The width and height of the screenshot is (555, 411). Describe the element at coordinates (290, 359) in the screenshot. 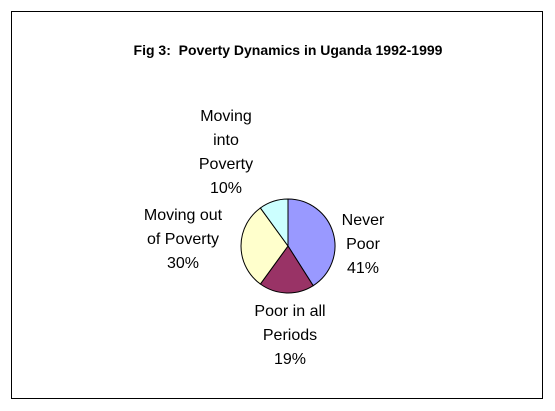

I see `value-label: 19%` at that location.